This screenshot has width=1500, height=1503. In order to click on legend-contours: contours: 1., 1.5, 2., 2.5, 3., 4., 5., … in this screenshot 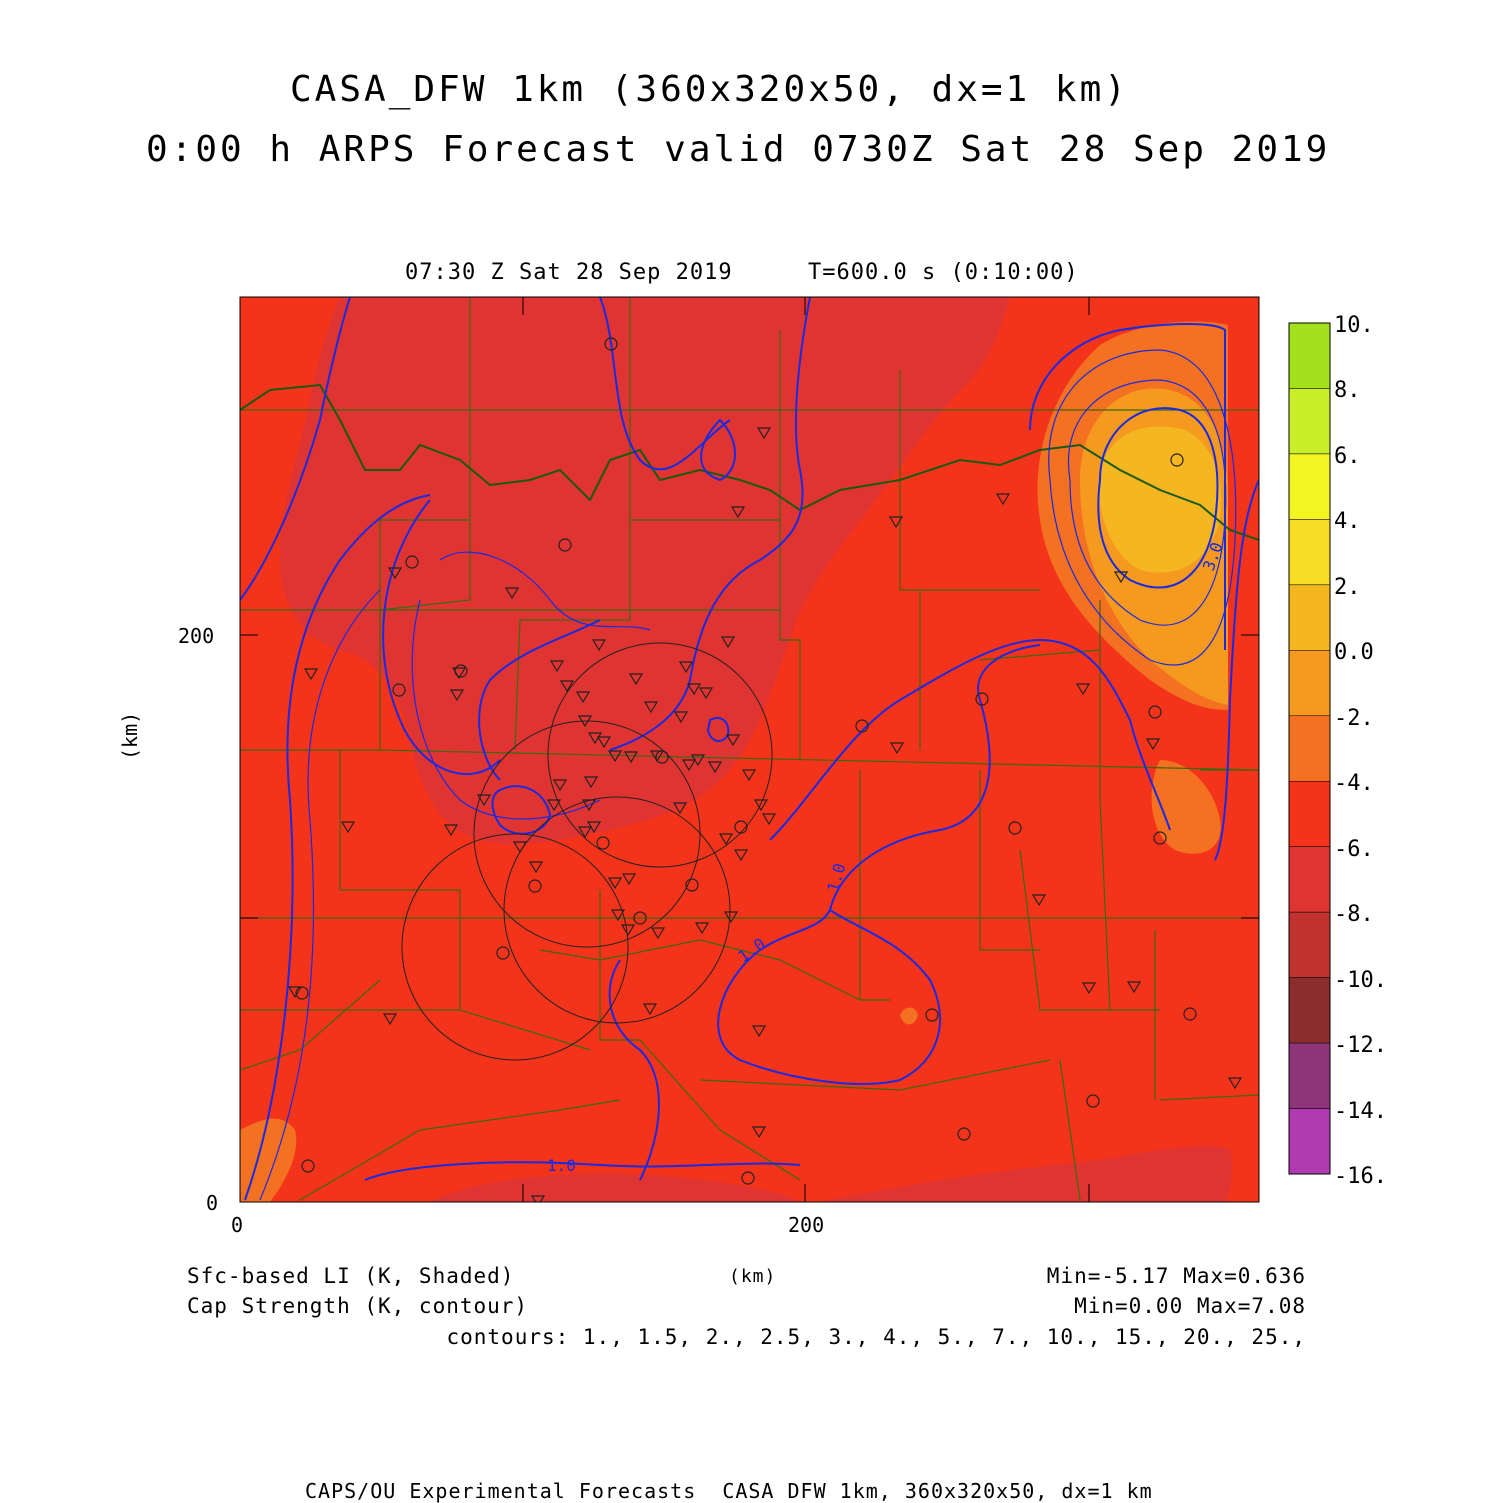, I will do `click(876, 1337)`.